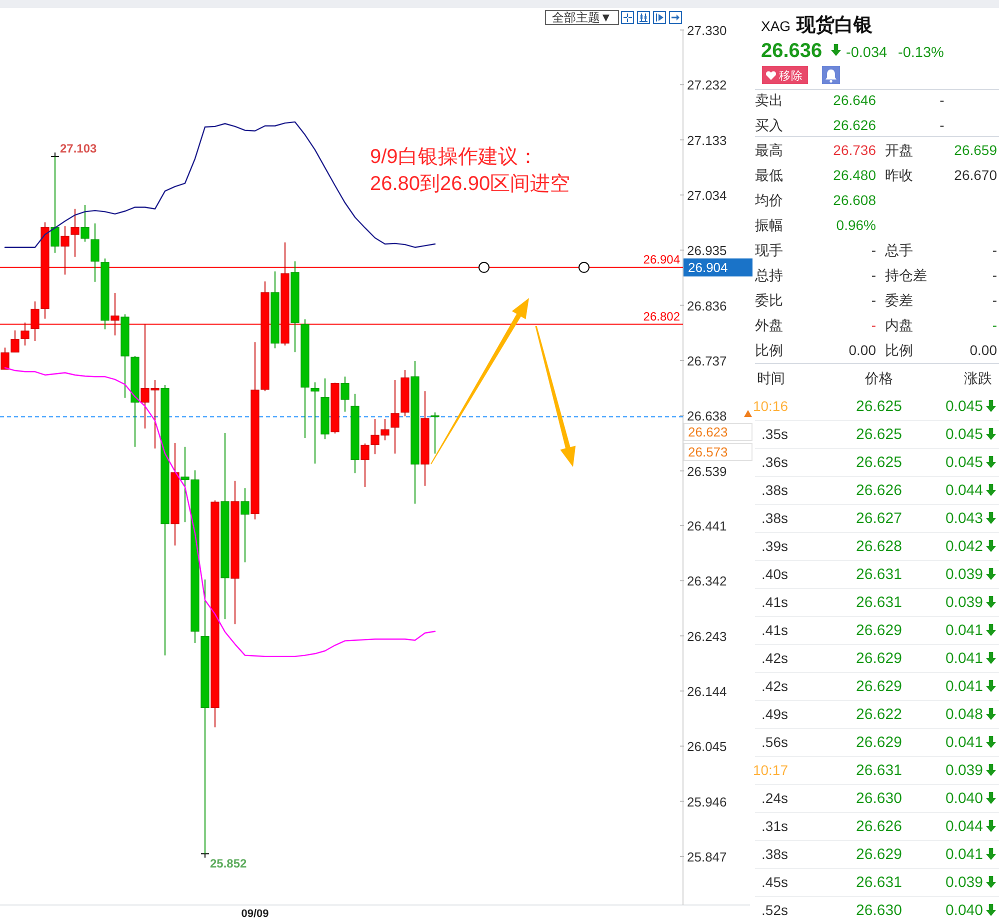 This screenshot has width=999, height=920. I want to click on text: 26.626, so click(854, 125).